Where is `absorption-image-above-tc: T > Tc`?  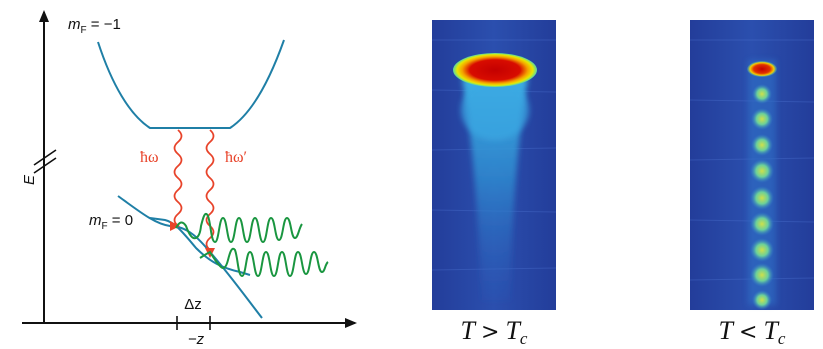 absorption-image-above-tc: T > Tc is located at coordinates (494, 184).